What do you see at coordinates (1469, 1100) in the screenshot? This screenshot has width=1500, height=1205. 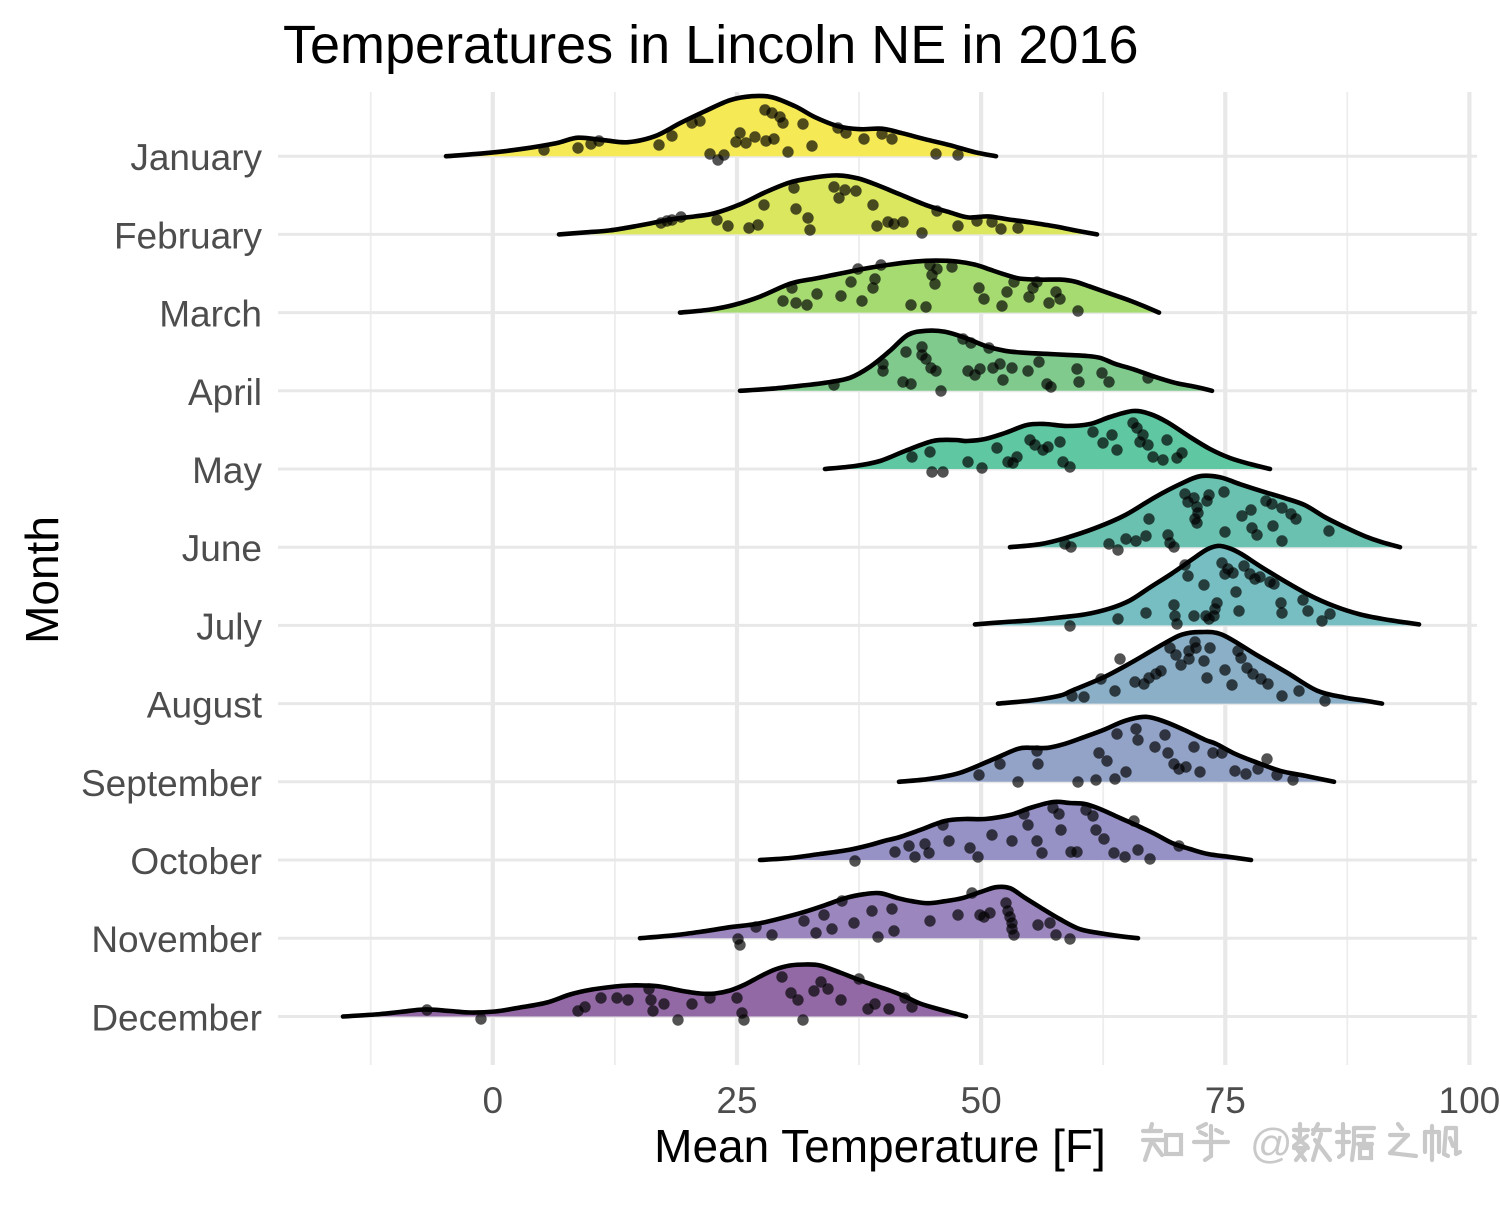 I see `svg-text: 100` at bounding box center [1469, 1100].